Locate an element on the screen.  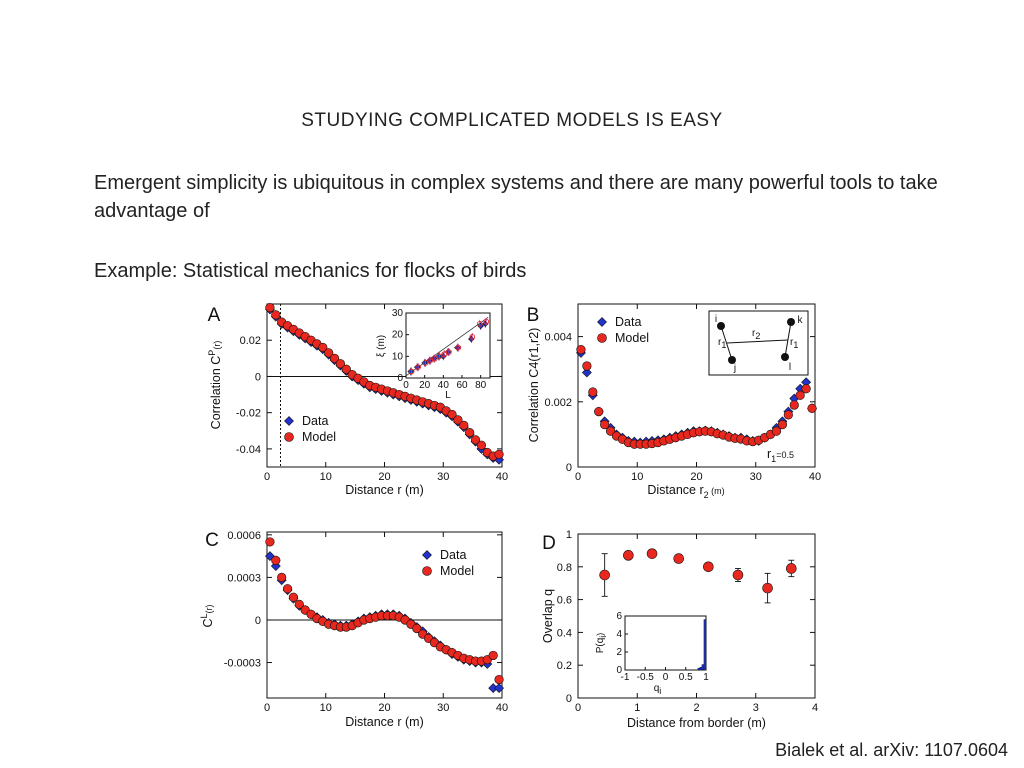
panel-c-ylabel: CL(r) is located at coordinates (207, 615).